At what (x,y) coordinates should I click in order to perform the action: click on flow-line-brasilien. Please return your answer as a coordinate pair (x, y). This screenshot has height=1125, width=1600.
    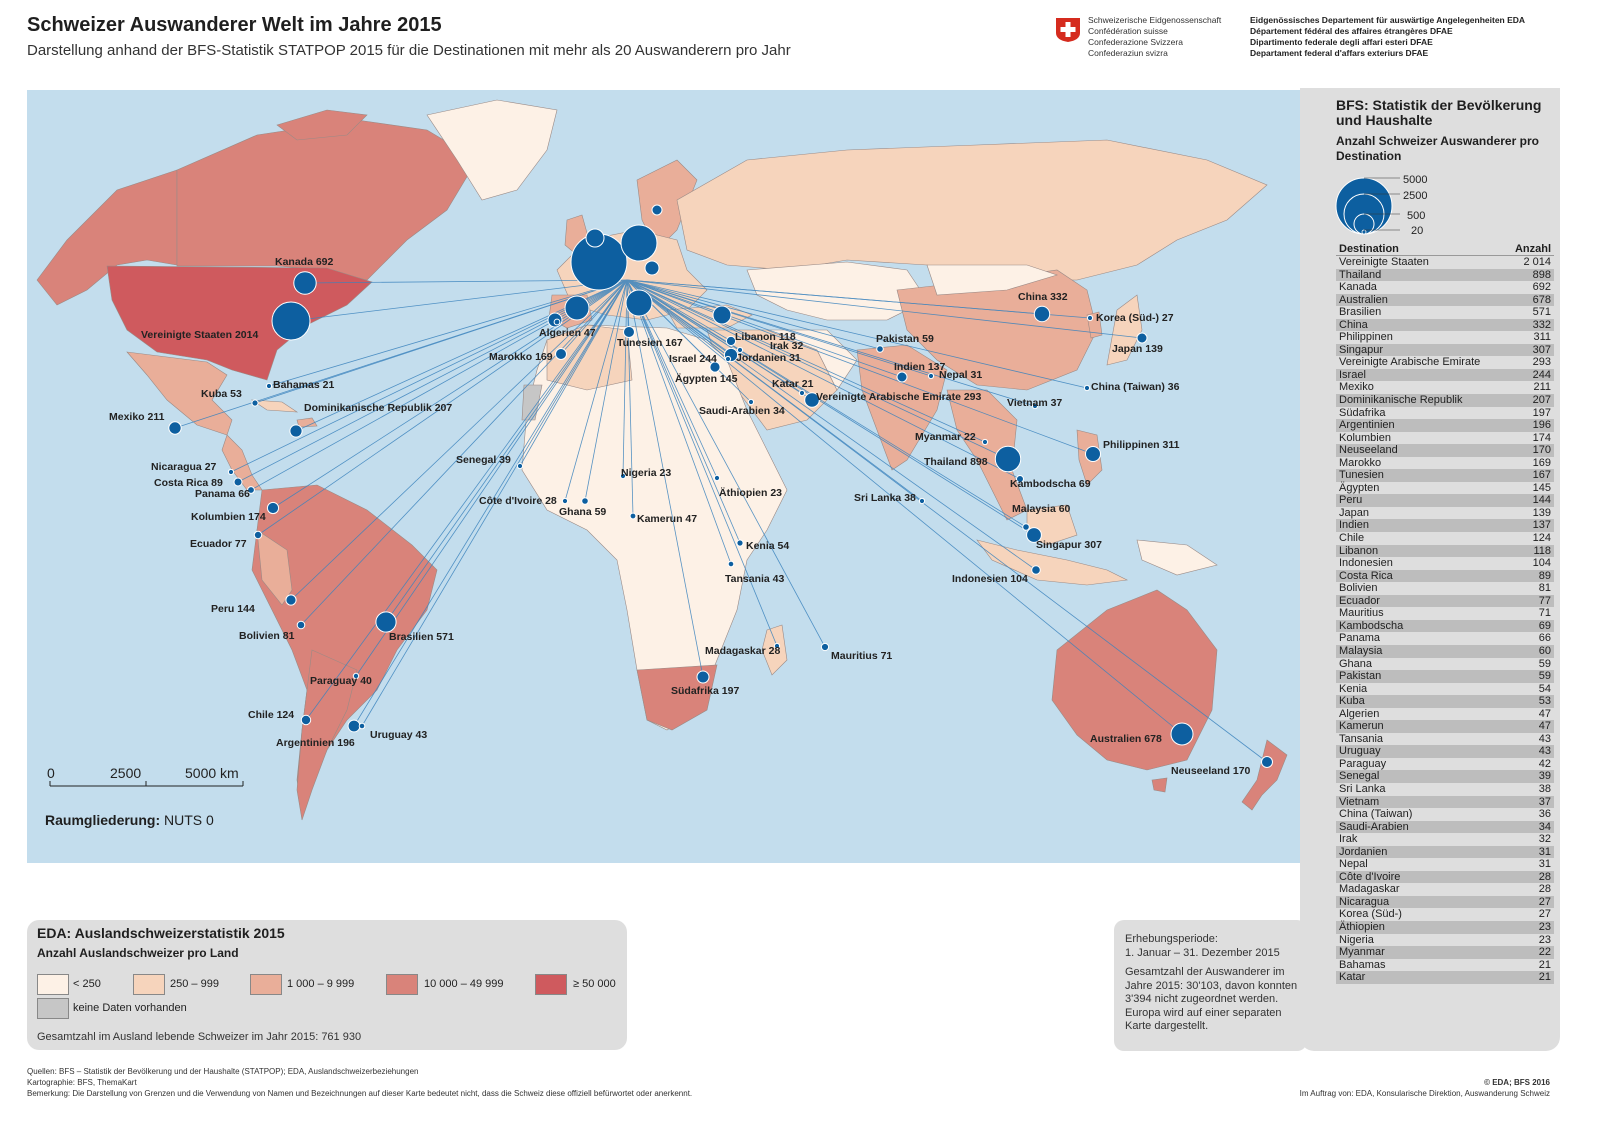
    Looking at the image, I should click on (506, 451).